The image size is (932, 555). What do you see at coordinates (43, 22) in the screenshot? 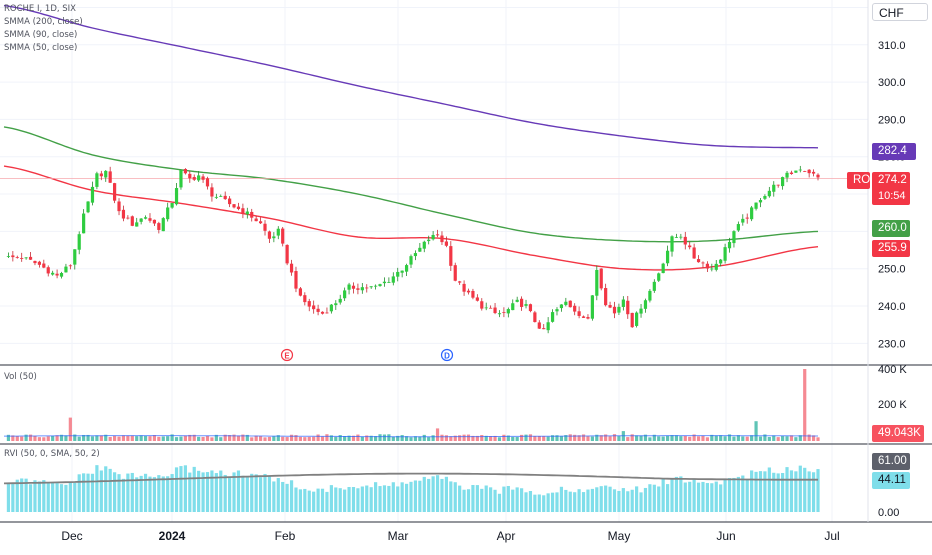
I see `smma200-legend: SMMA (200, close)` at bounding box center [43, 22].